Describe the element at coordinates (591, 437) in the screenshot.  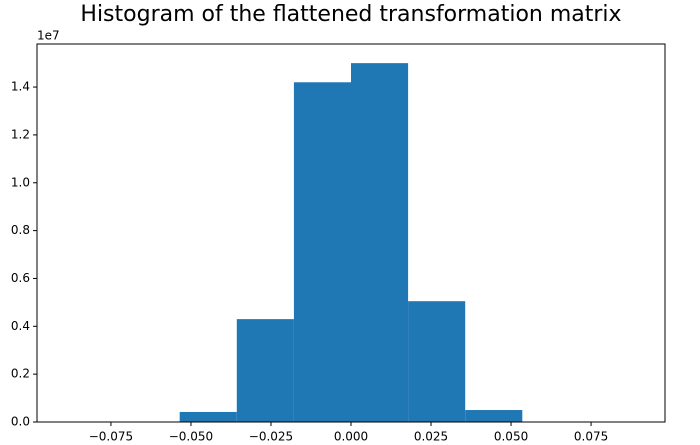
I see `x-tick-label: 0.075` at that location.